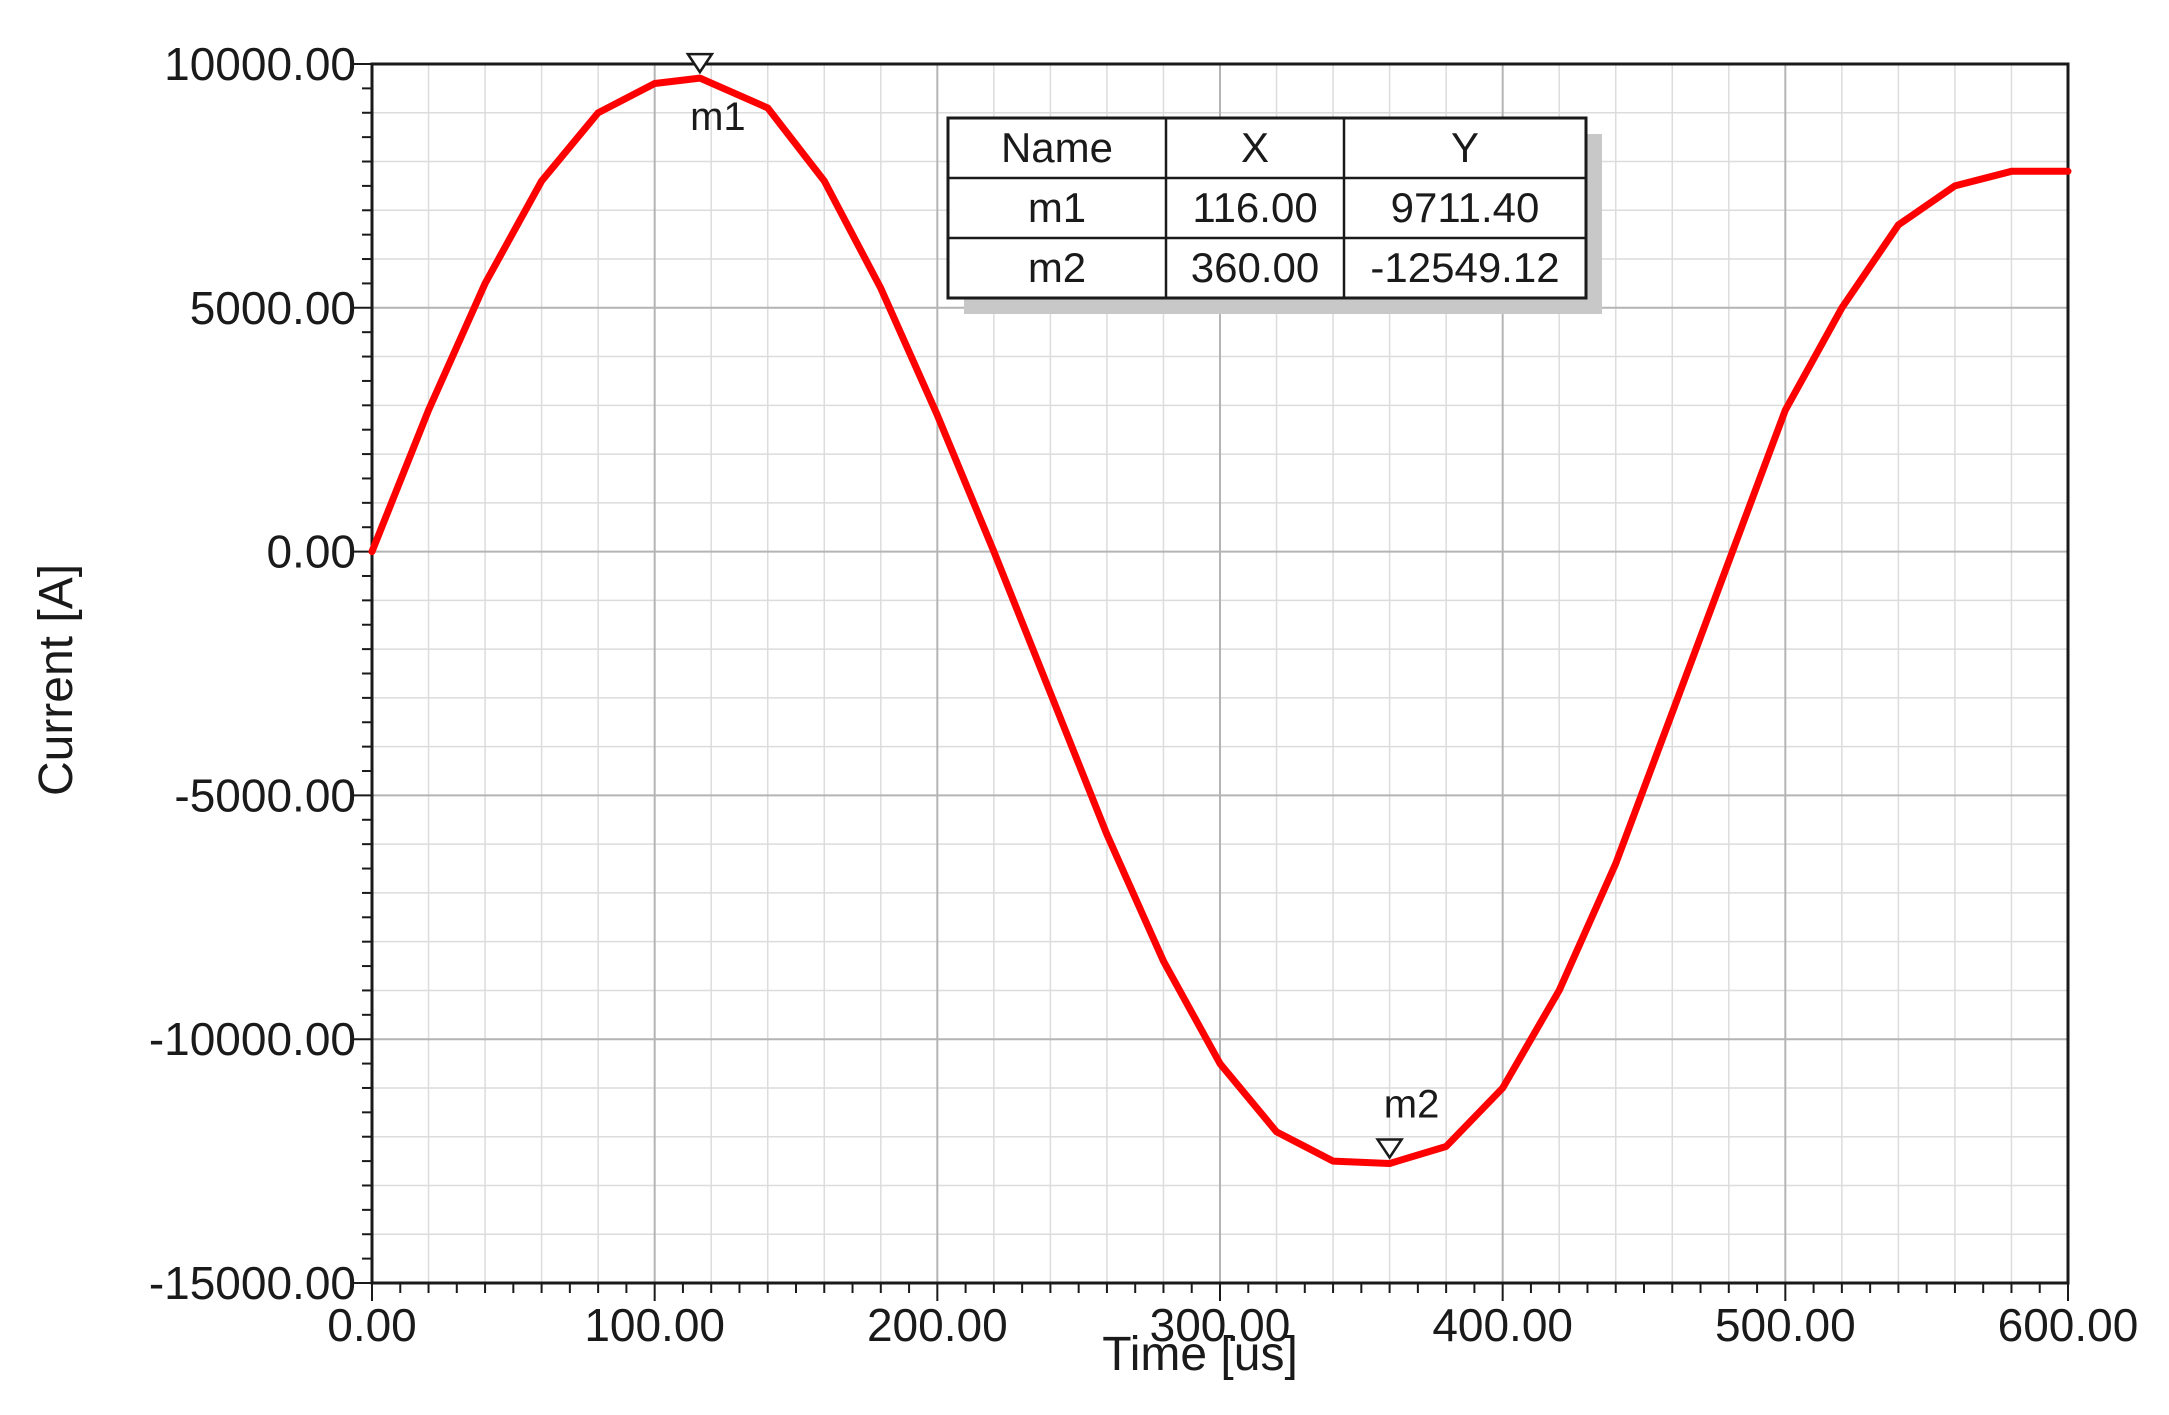  I want to click on y-tick-label: 10000.00, so click(260, 64).